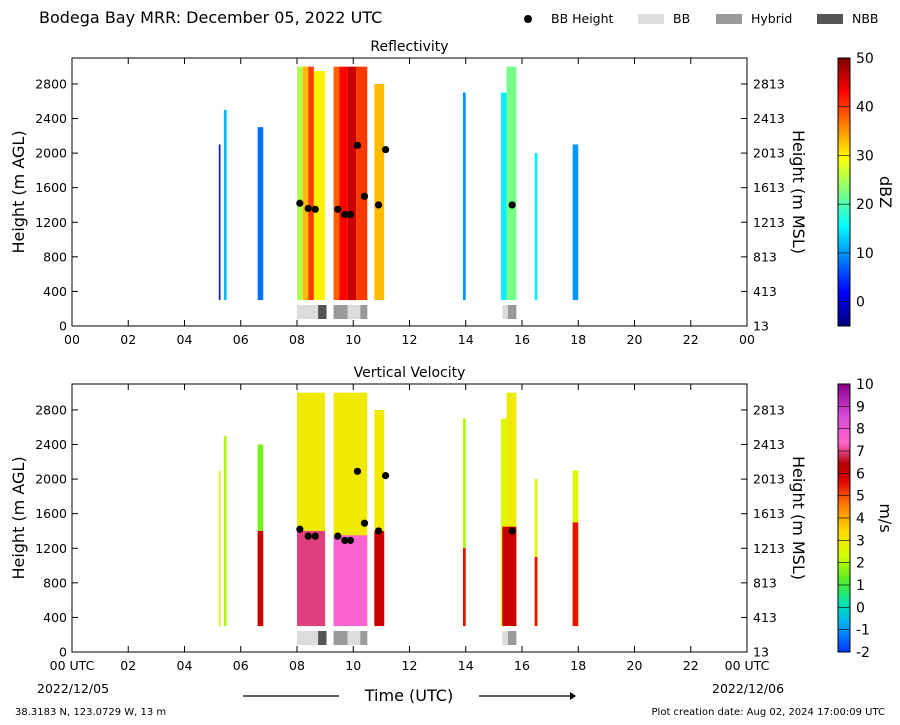  Describe the element at coordinates (860, 608) in the screenshot. I see `colorbar-tick-label: 0` at that location.